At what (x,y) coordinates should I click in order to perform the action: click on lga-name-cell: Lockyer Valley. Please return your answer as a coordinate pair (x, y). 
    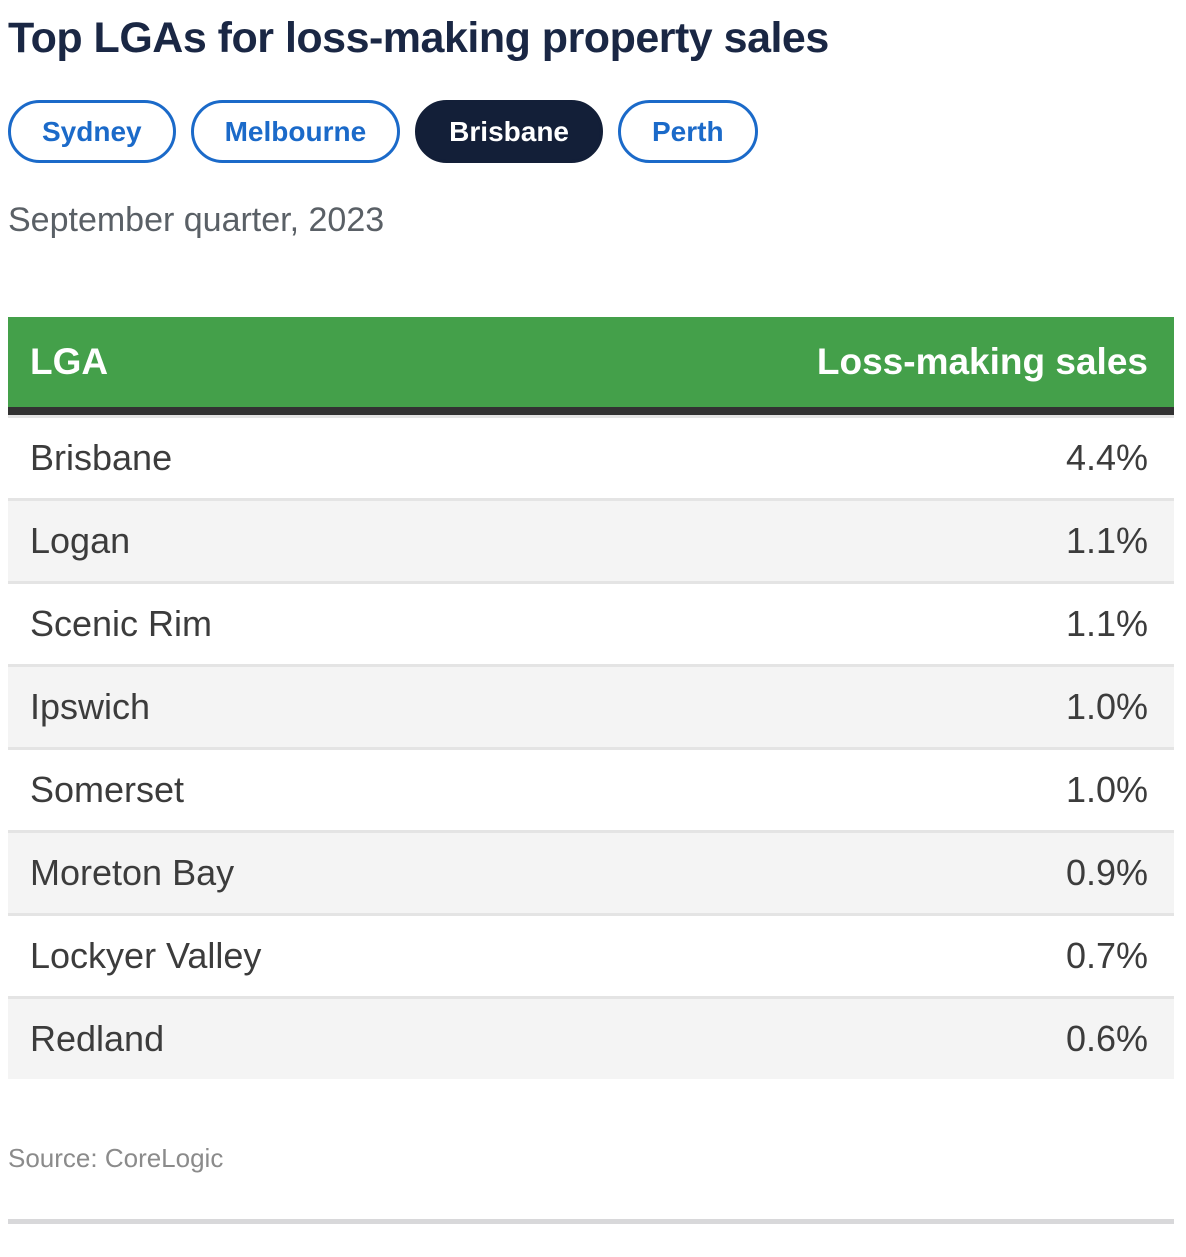
    Looking at the image, I should click on (146, 956).